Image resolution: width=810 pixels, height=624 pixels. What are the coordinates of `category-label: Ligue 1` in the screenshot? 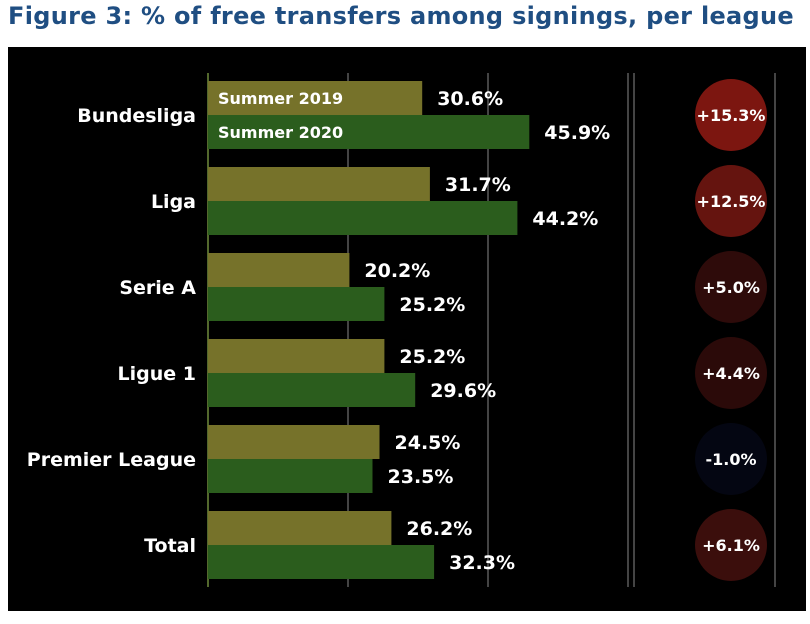 It's located at (157, 374).